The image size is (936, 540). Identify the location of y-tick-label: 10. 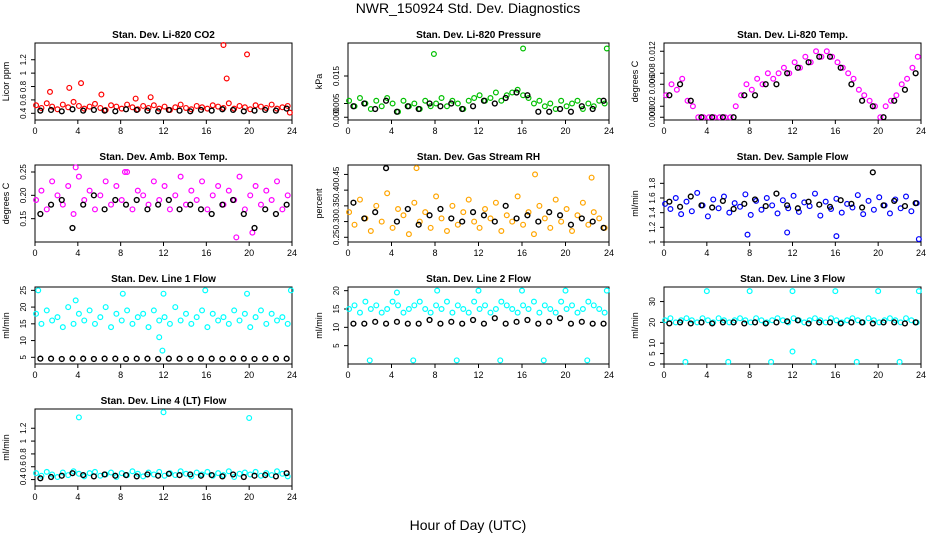
(652, 342).